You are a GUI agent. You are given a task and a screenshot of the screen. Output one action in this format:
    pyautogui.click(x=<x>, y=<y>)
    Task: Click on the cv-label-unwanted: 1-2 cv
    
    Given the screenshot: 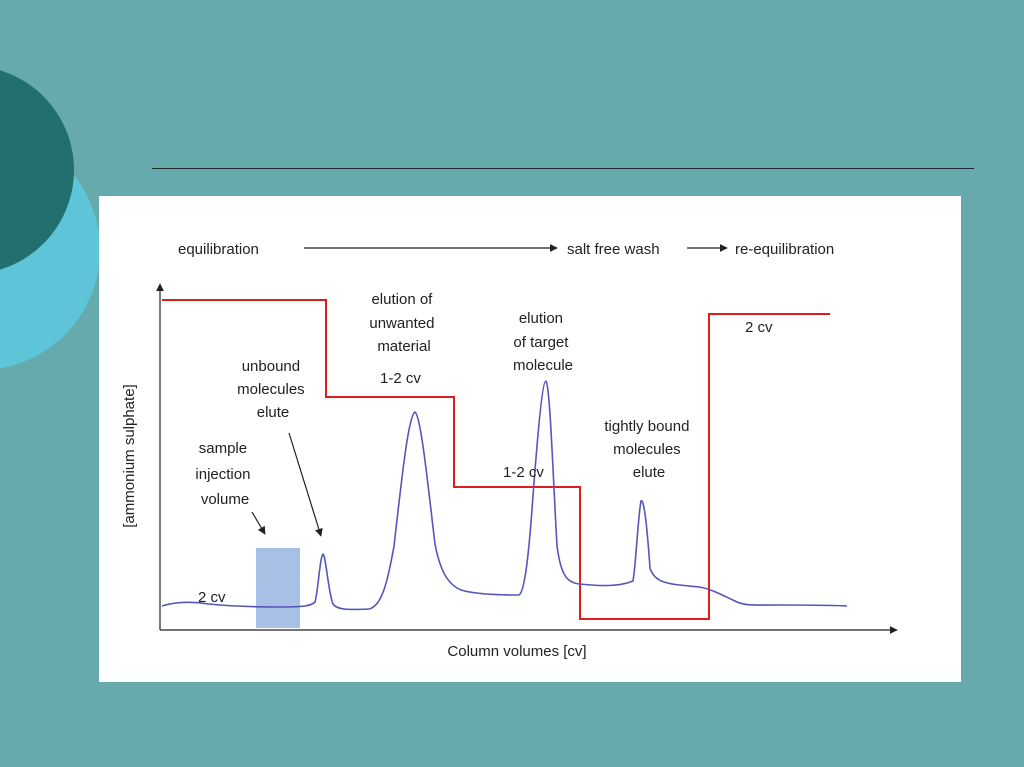 What is the action you would take?
    pyautogui.click(x=400, y=378)
    